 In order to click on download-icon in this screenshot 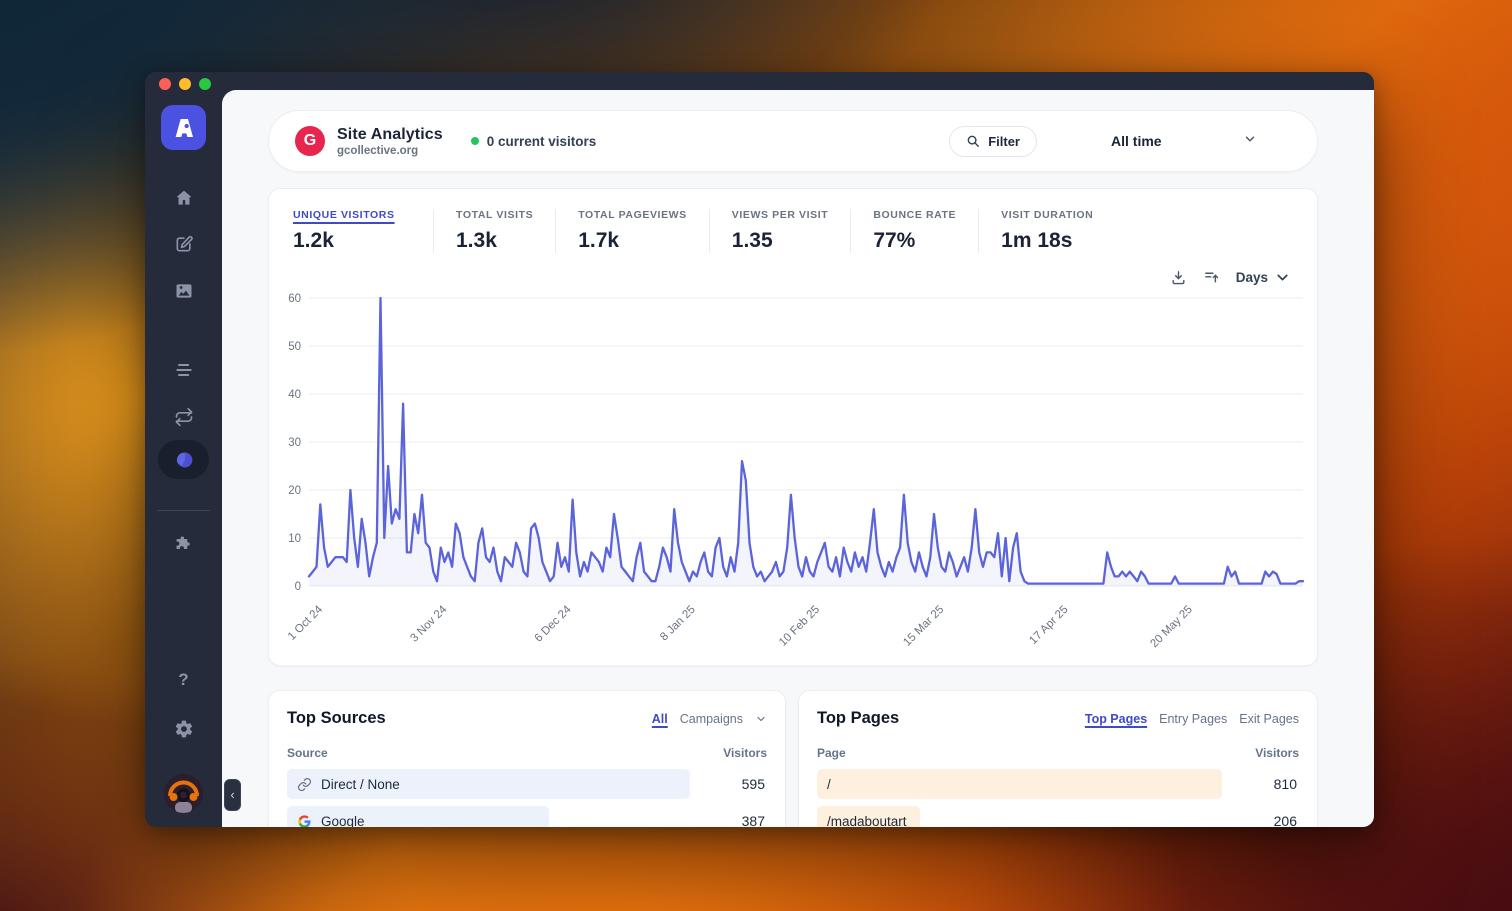, I will do `click(1178, 277)`.